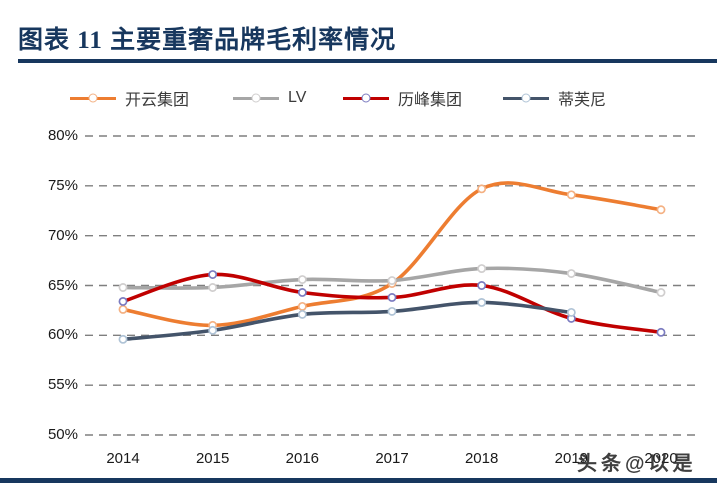 This screenshot has height=483, width=717. What do you see at coordinates (62, 135) in the screenshot?
I see `y-axis-label: 80%` at bounding box center [62, 135].